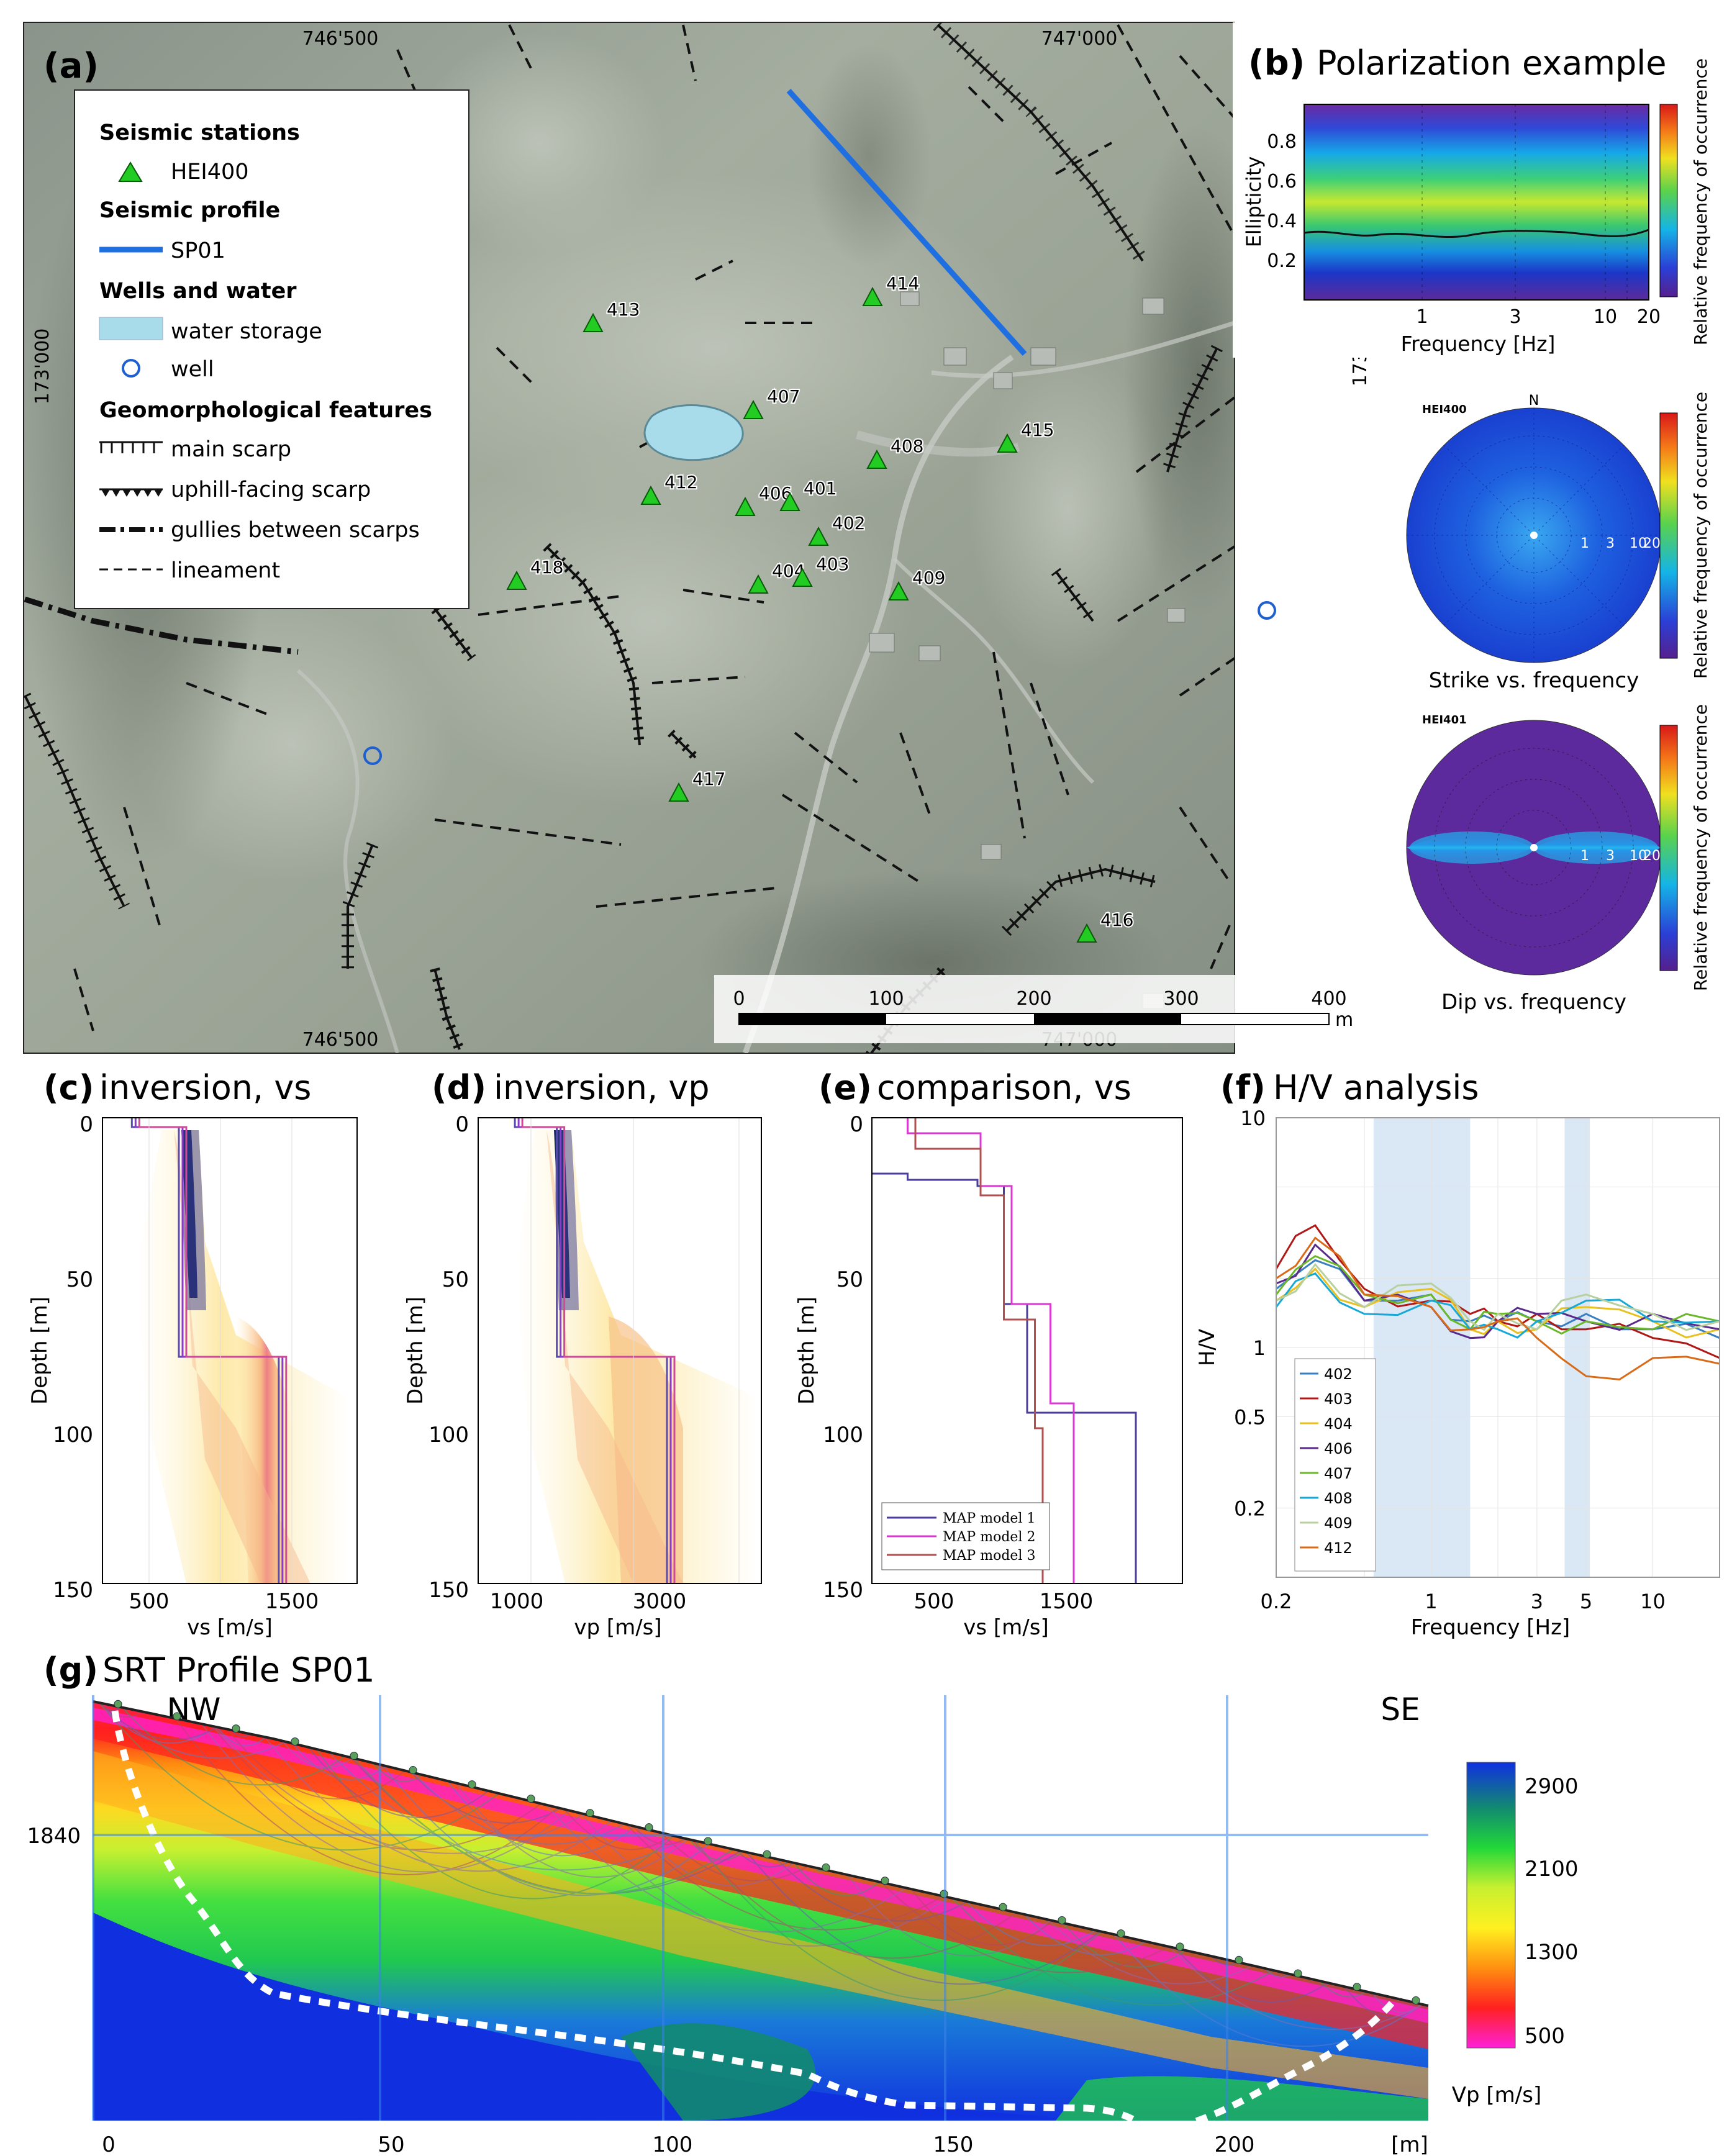 The height and width of the screenshot is (2156, 1732). What do you see at coordinates (1586, 1601) in the screenshot?
I see `xtick: 5` at bounding box center [1586, 1601].